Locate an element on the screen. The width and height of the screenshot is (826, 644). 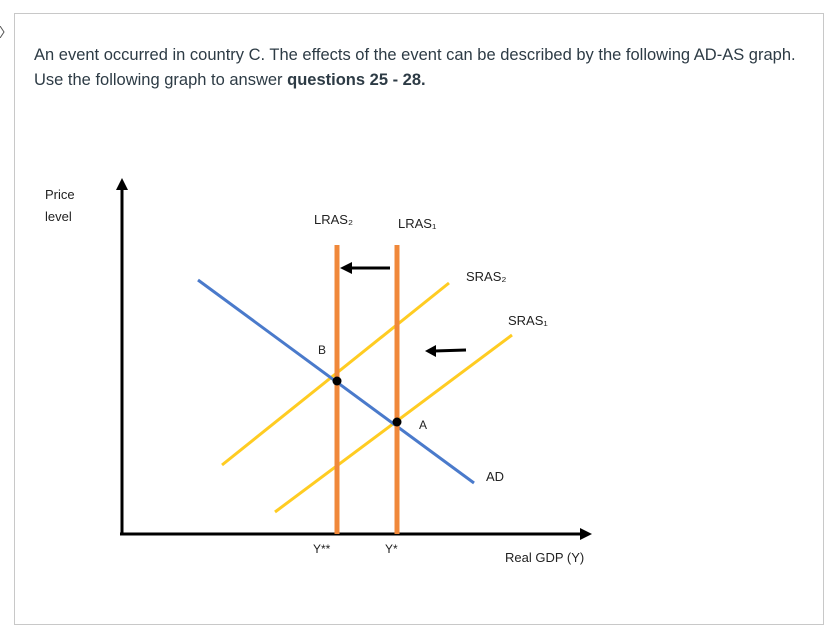
x-axis-arrowhead is located at coordinates (586, 534).